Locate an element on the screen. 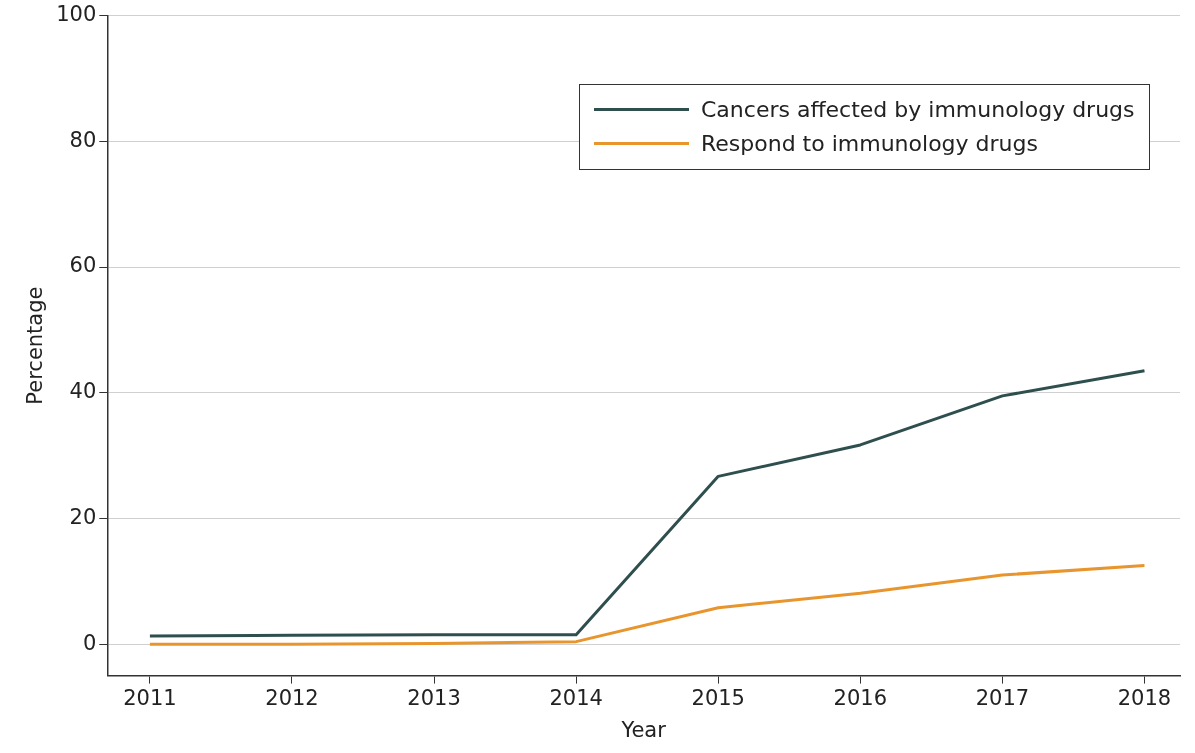 This screenshot has height=753, width=1195. legend-label: Cancers affected by immunology drugs is located at coordinates (918, 110).